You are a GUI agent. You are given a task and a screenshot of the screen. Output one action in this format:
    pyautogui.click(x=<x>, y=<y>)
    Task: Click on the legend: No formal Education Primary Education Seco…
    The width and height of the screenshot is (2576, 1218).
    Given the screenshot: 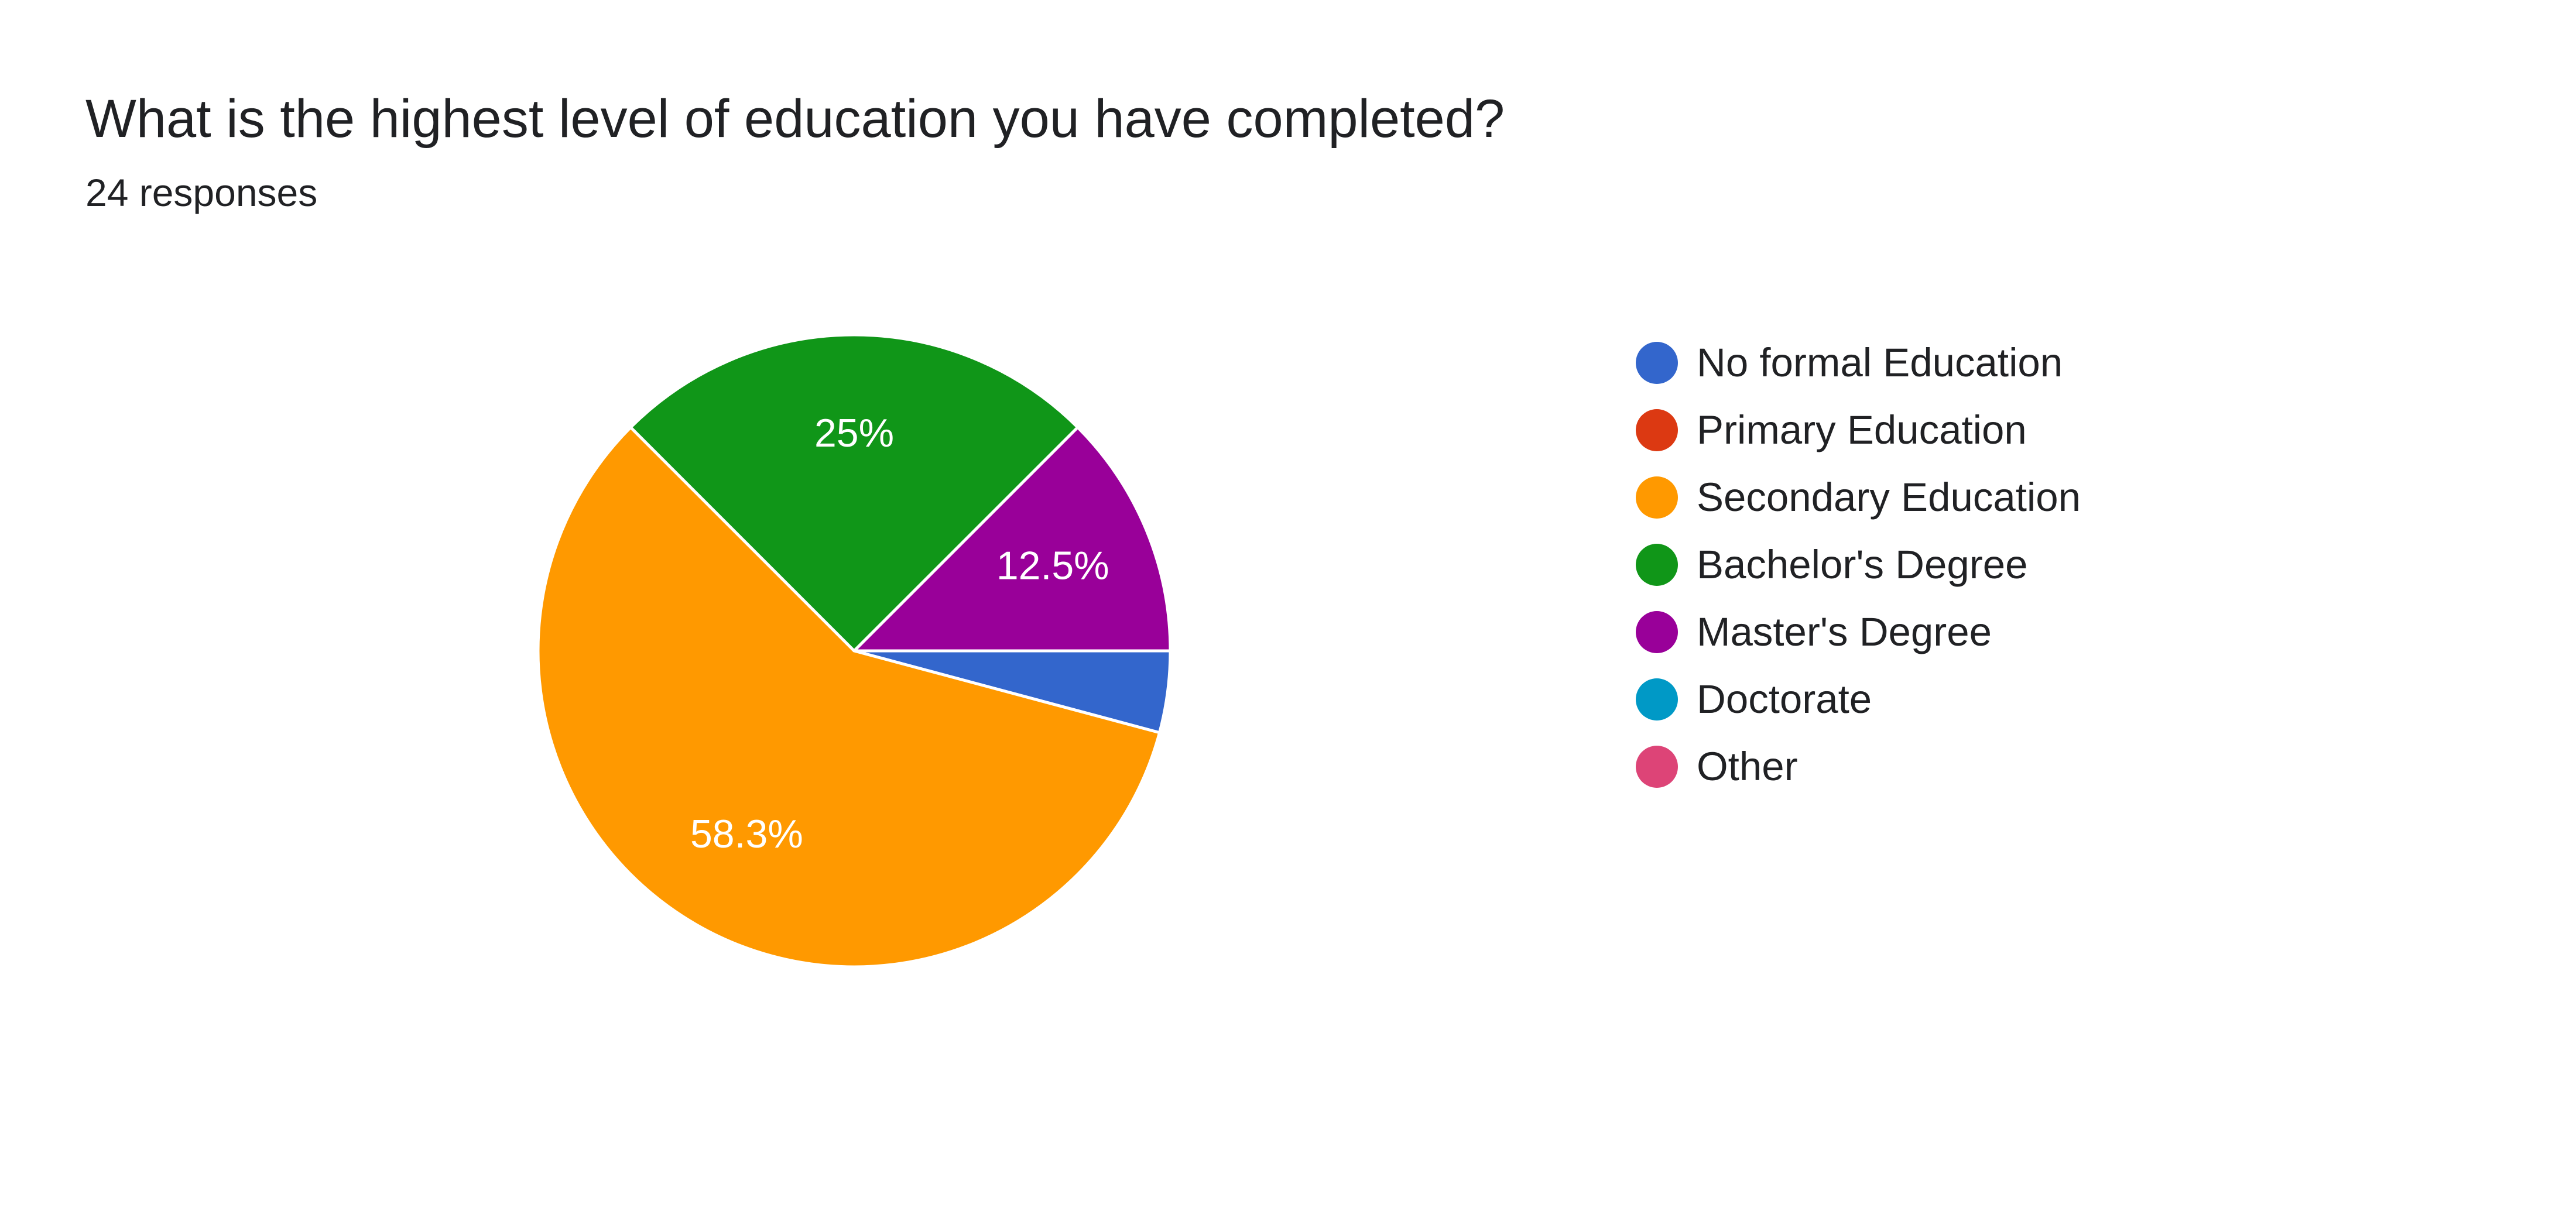 What is the action you would take?
    pyautogui.click(x=1858, y=564)
    